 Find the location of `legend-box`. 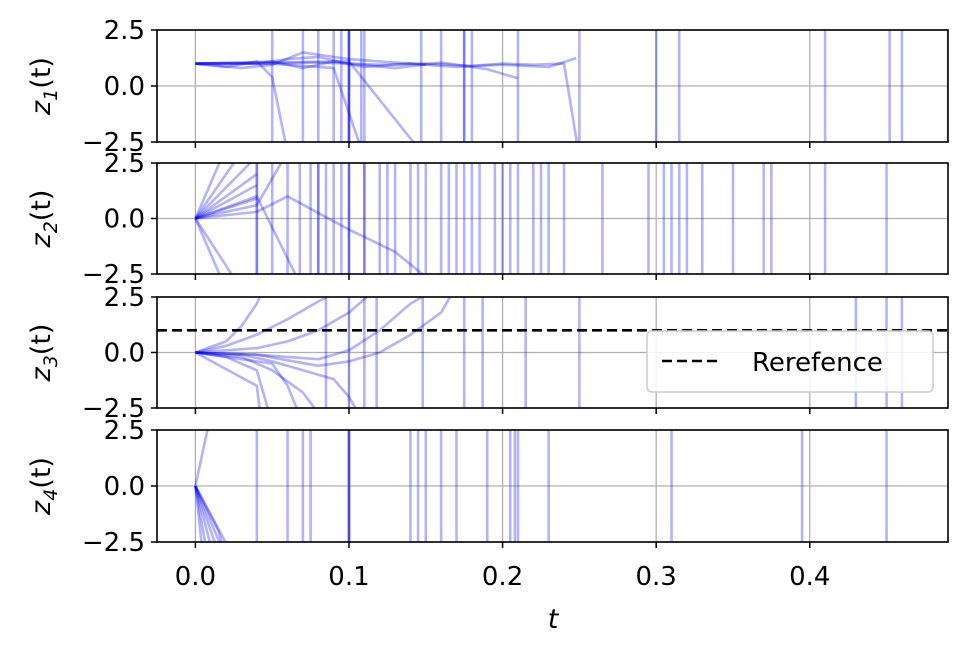

legend-box is located at coordinates (790, 361).